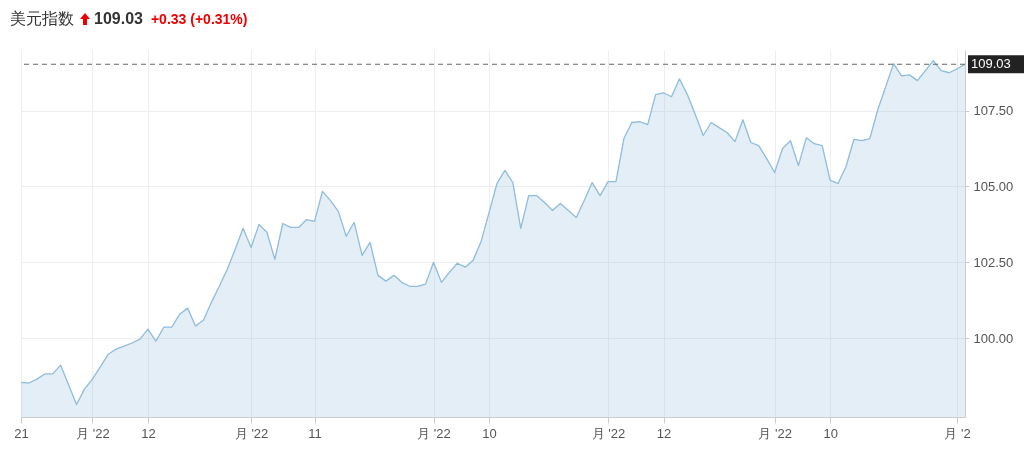 The height and width of the screenshot is (453, 1024). Describe the element at coordinates (315, 433) in the screenshot. I see `x-tick-label: 11` at that location.